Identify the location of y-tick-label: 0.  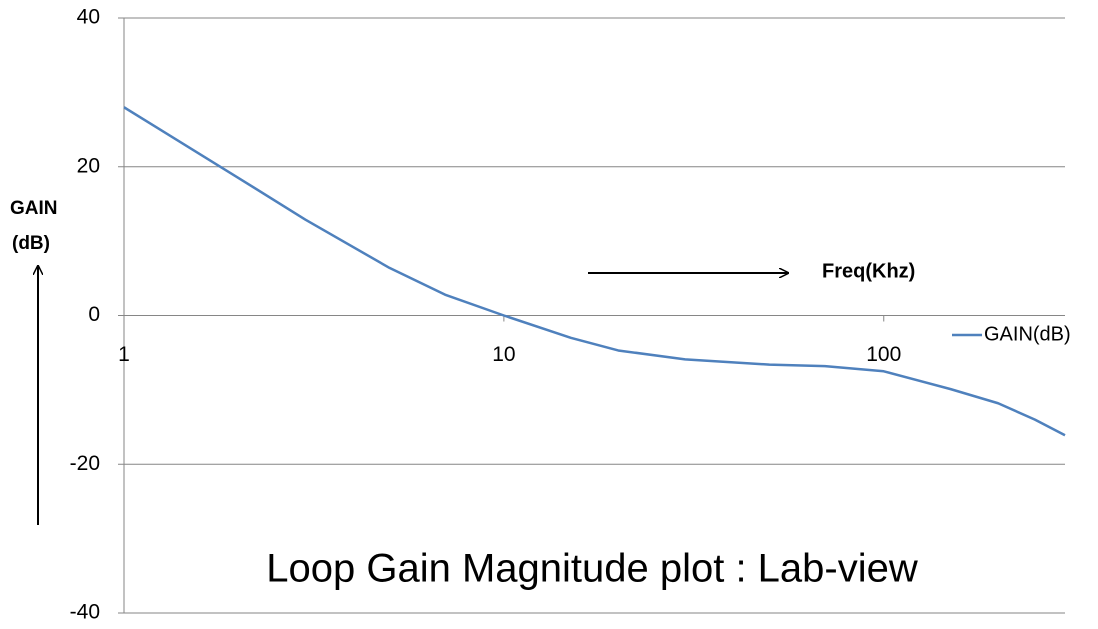
(94, 314).